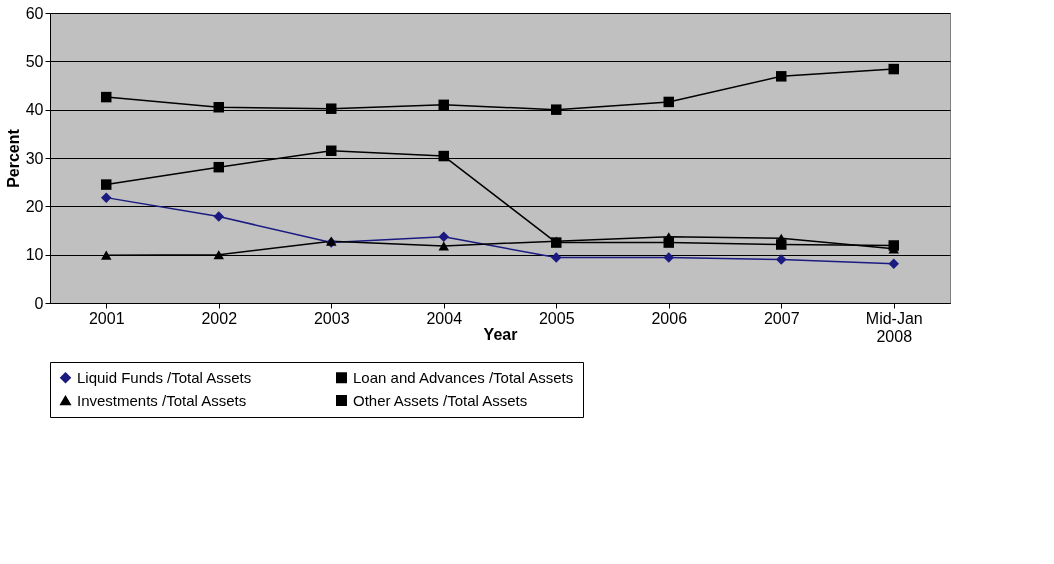  What do you see at coordinates (556, 318) in the screenshot?
I see `x-tick-label: 2005` at bounding box center [556, 318].